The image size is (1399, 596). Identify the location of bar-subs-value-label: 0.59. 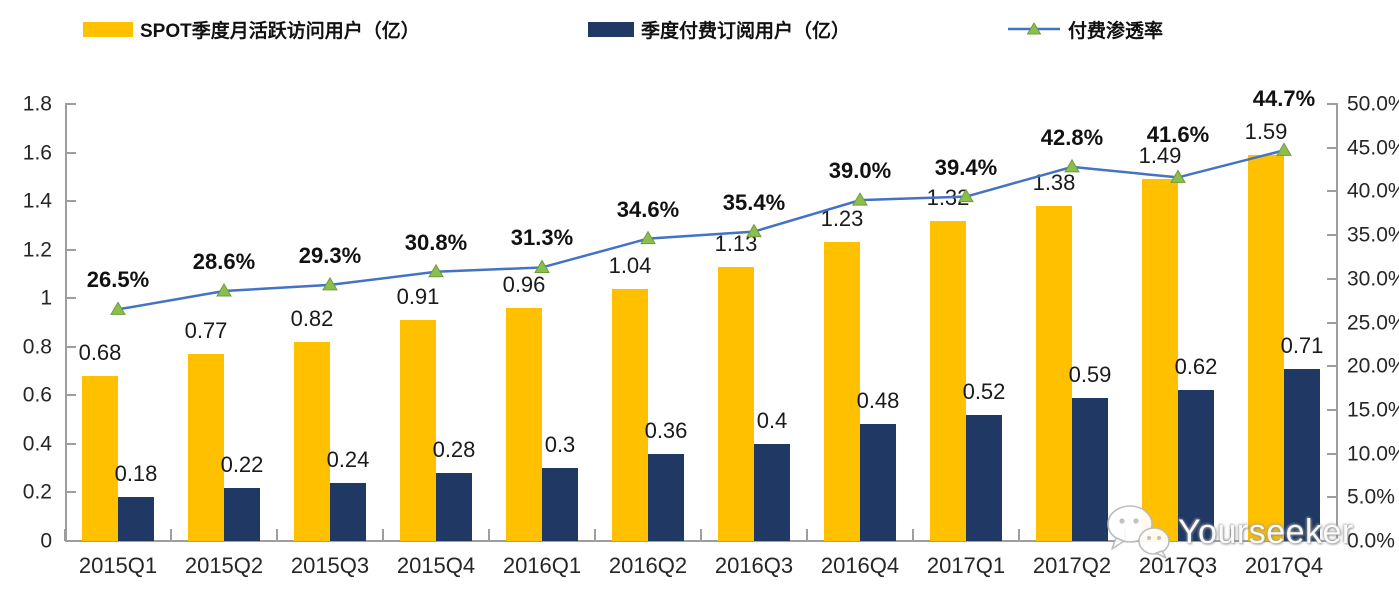
(1090, 374).